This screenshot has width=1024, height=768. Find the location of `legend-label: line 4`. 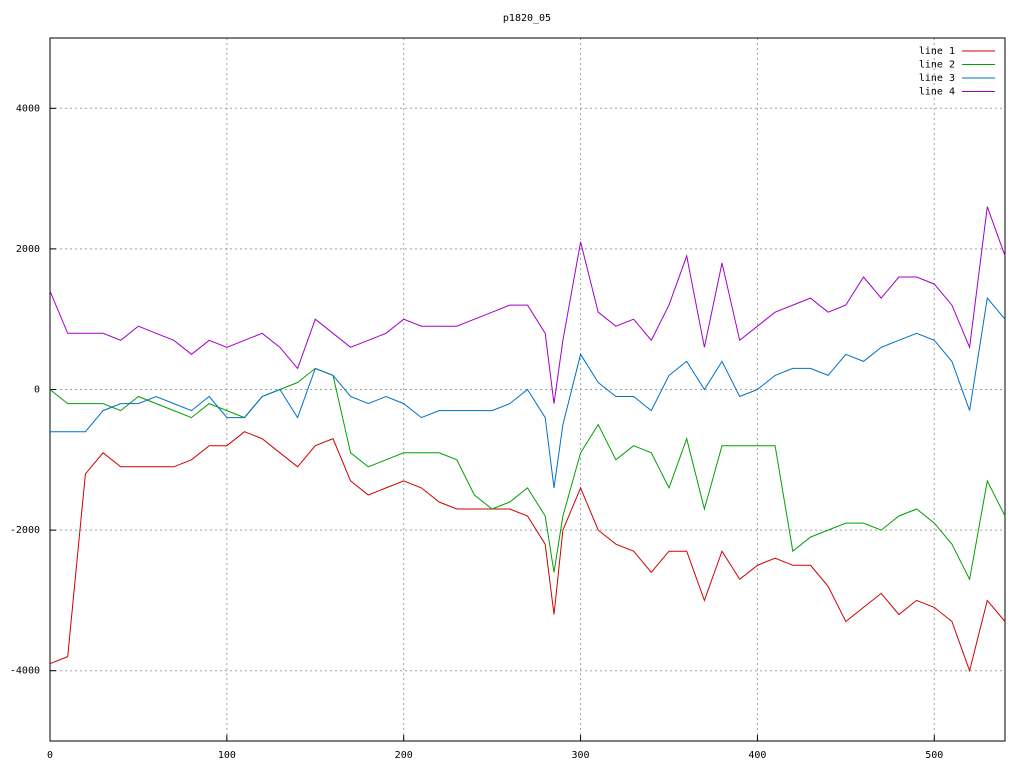

legend-label: line 4 is located at coordinates (937, 92).